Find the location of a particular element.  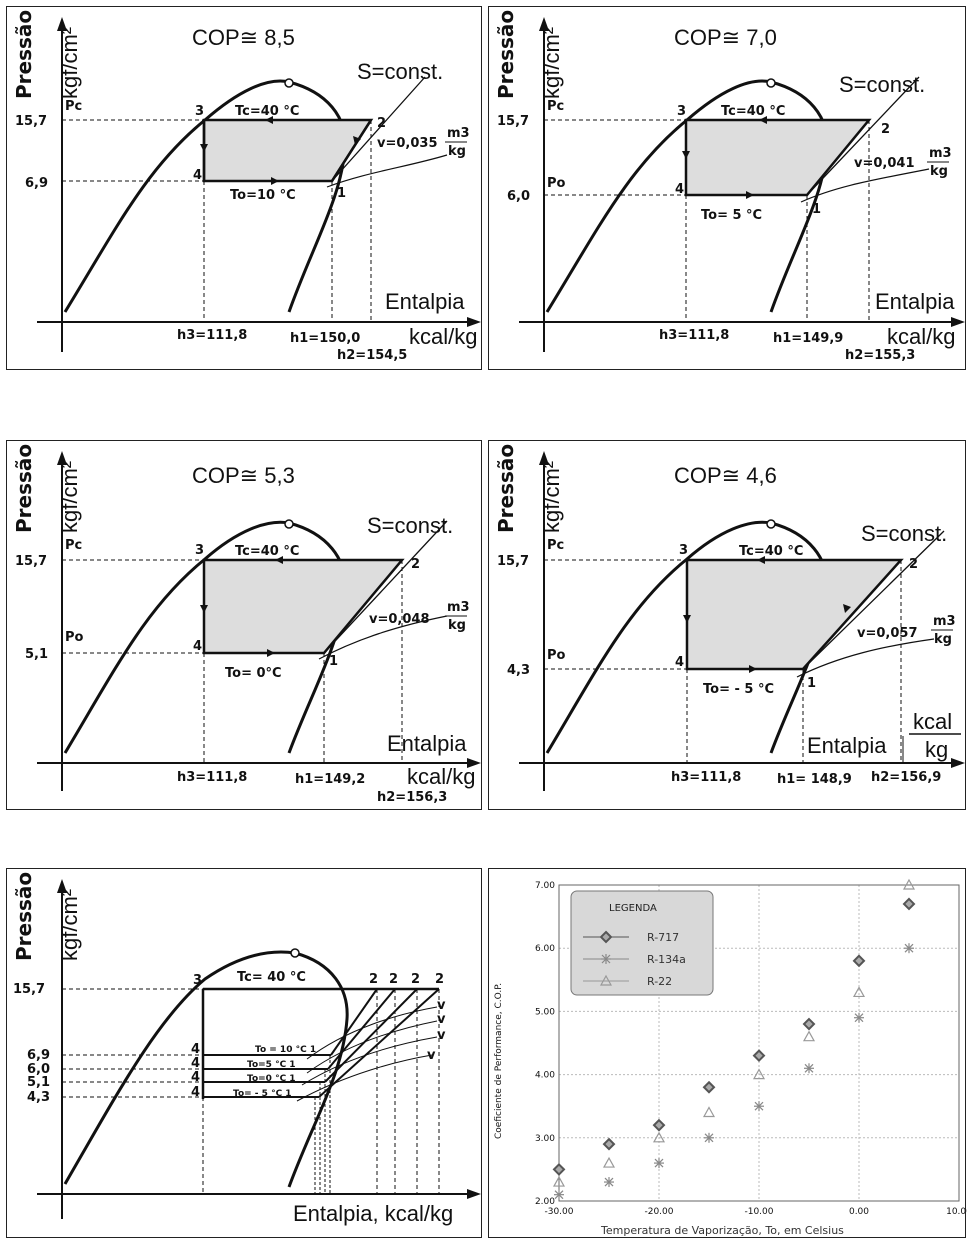

y-tick-label: 2.00 is located at coordinates (545, 1202).